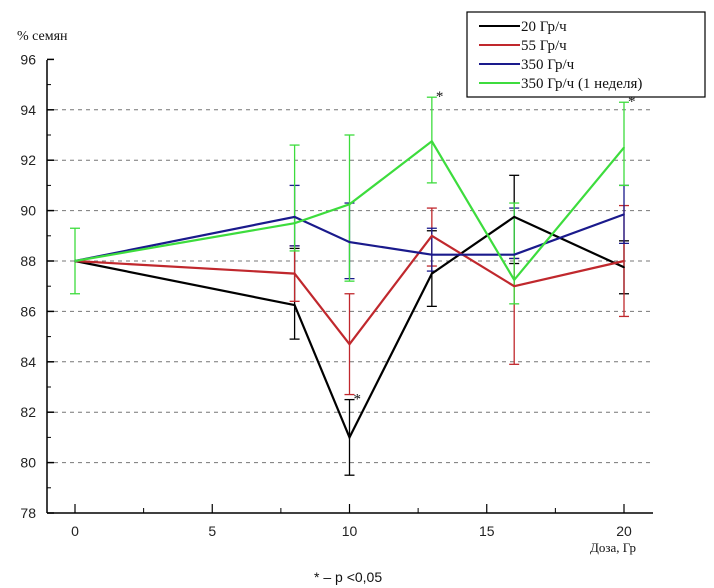 This screenshot has width=714, height=588. Describe the element at coordinates (581, 84) in the screenshot. I see `legend-label: 350 Гр/ч (1 неделя)` at that location.